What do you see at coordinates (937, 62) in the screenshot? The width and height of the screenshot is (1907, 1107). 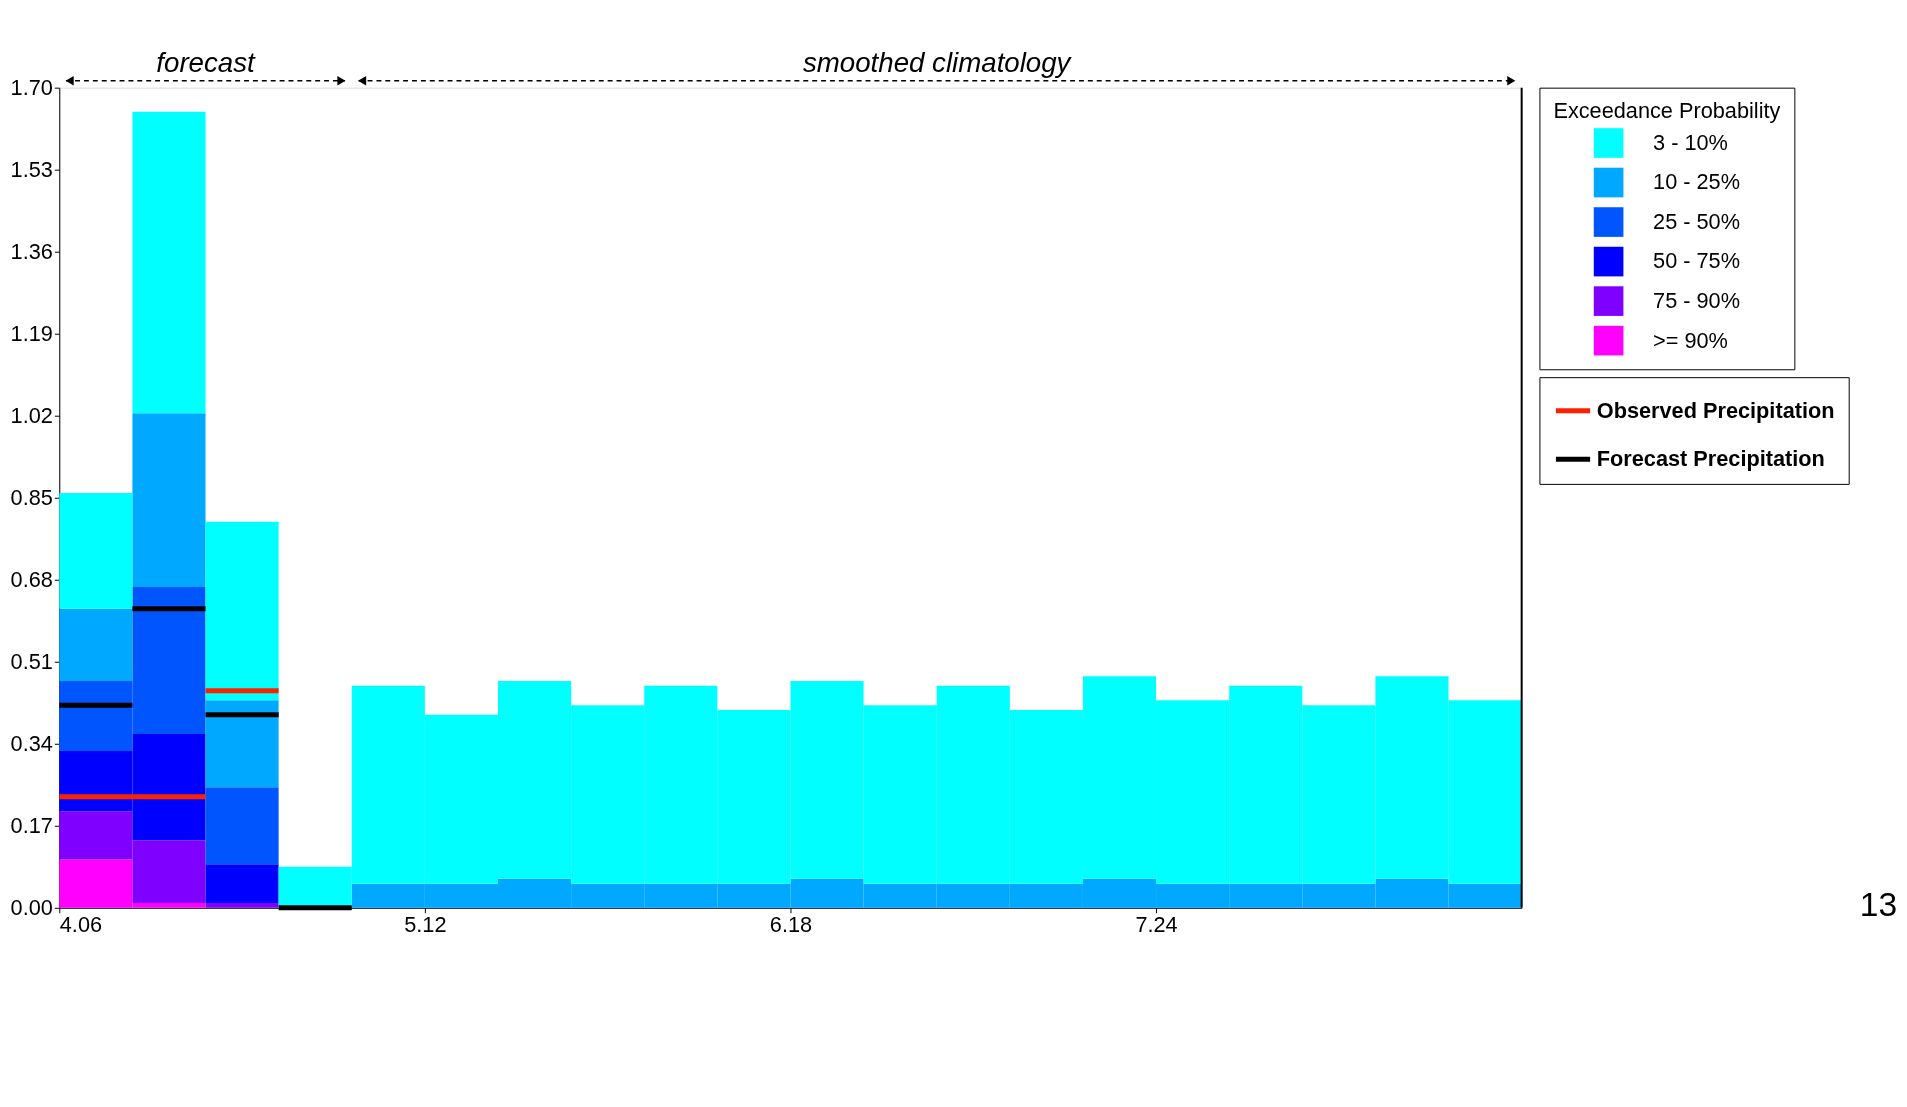 I see `text: smoothed climatology` at bounding box center [937, 62].